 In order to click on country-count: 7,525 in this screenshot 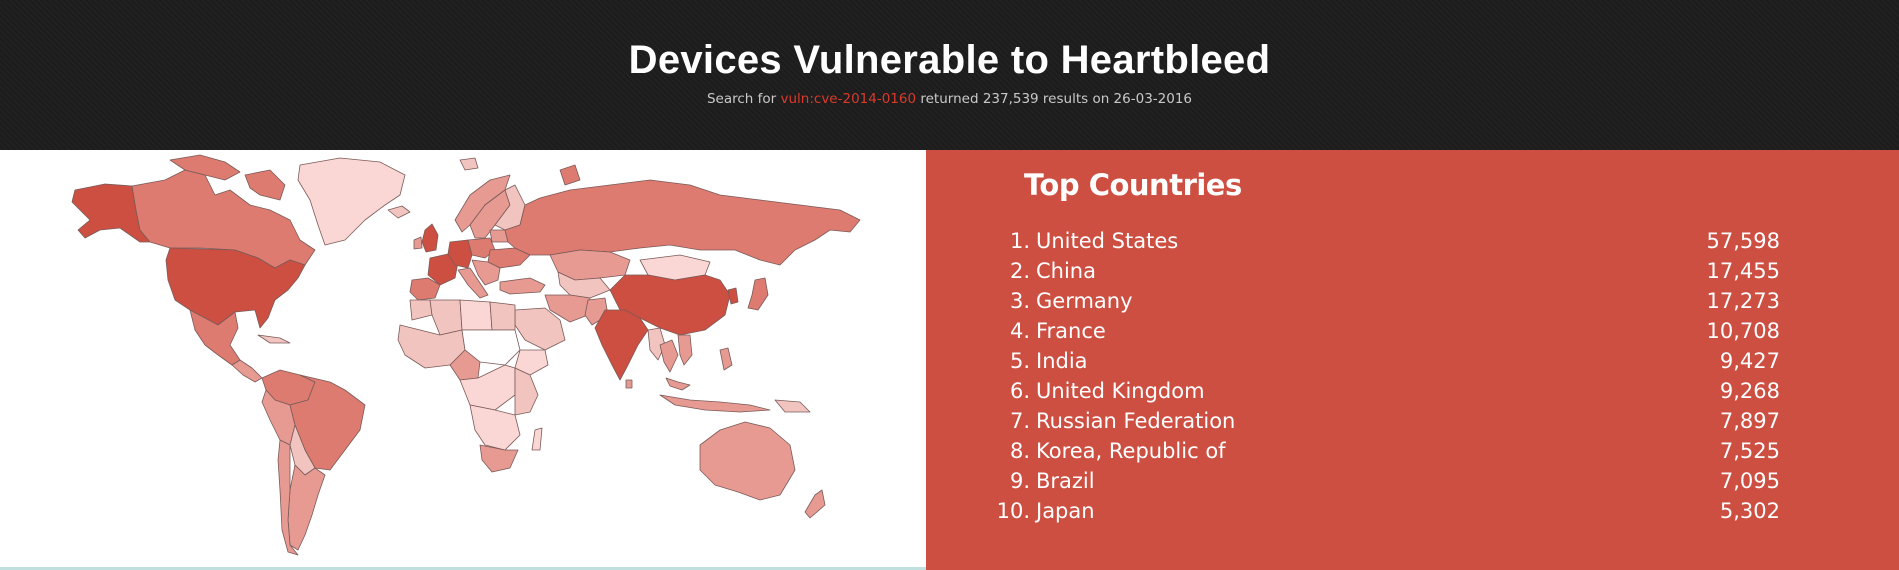, I will do `click(1749, 451)`.